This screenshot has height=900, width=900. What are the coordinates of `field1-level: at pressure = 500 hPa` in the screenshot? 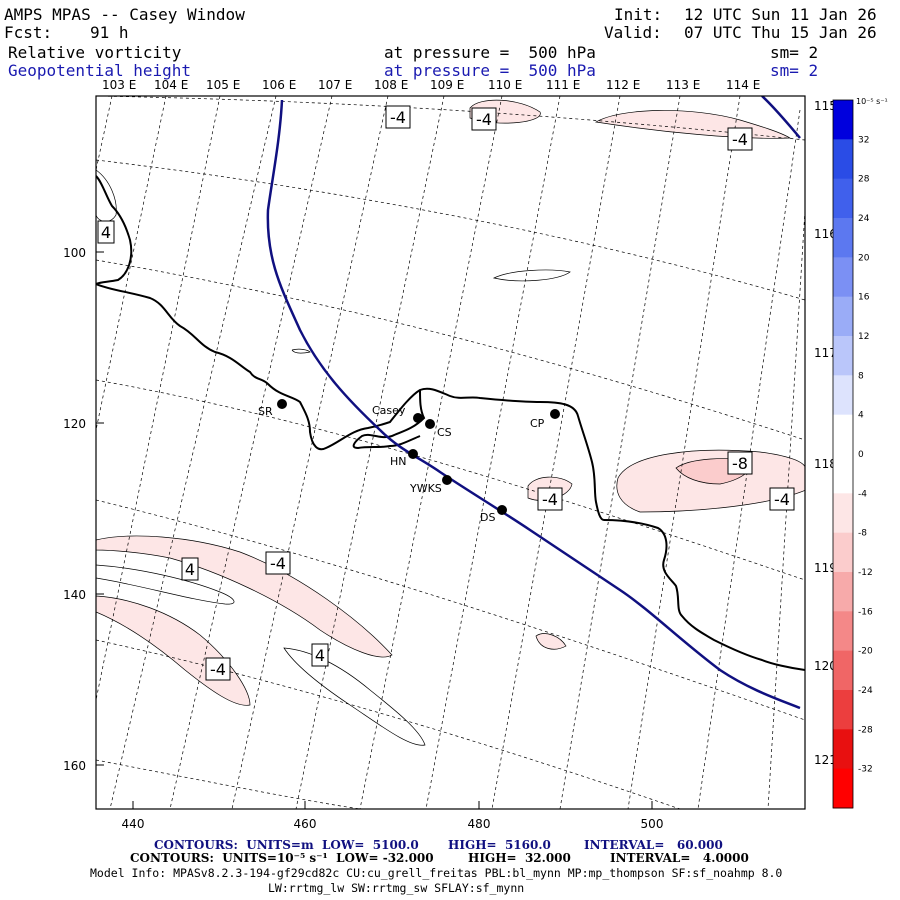 It's located at (490, 52).